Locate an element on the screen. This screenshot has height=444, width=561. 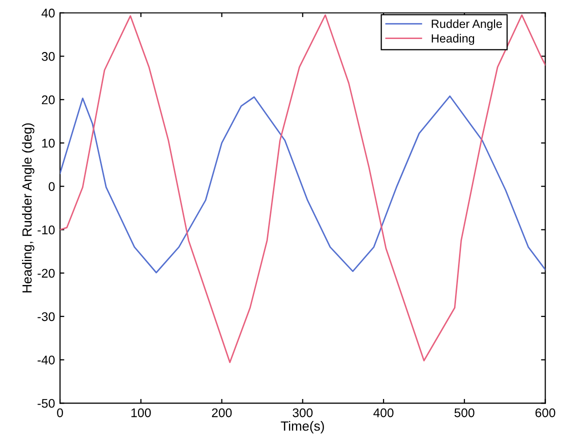
x-tick-label: 300 is located at coordinates (302, 413).